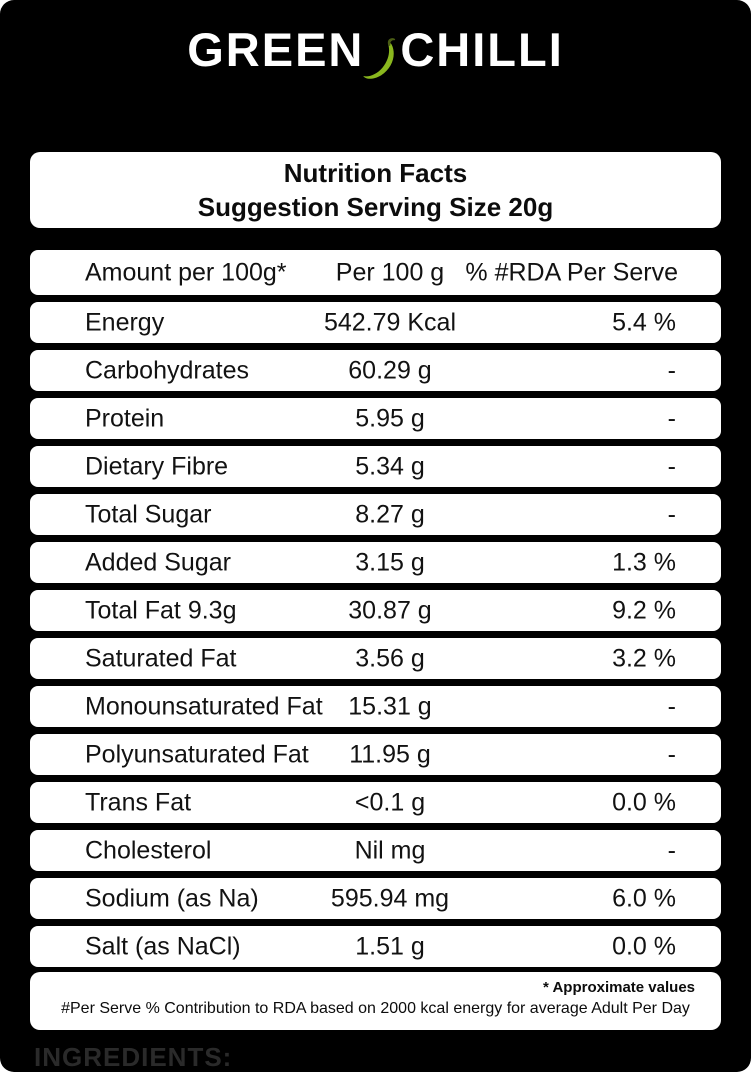 Image resolution: width=751 pixels, height=1072 pixels. Describe the element at coordinates (390, 850) in the screenshot. I see `per100-value: Nil mg` at that location.